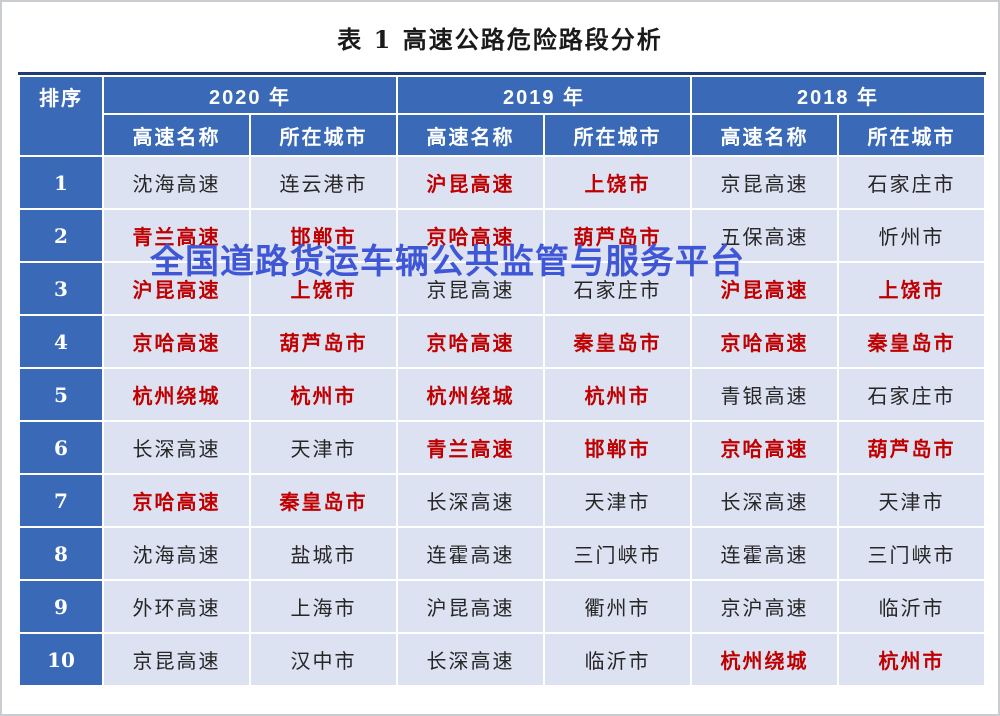  What do you see at coordinates (764, 235) in the screenshot?
I see `highway-cell: 五保高速` at bounding box center [764, 235].